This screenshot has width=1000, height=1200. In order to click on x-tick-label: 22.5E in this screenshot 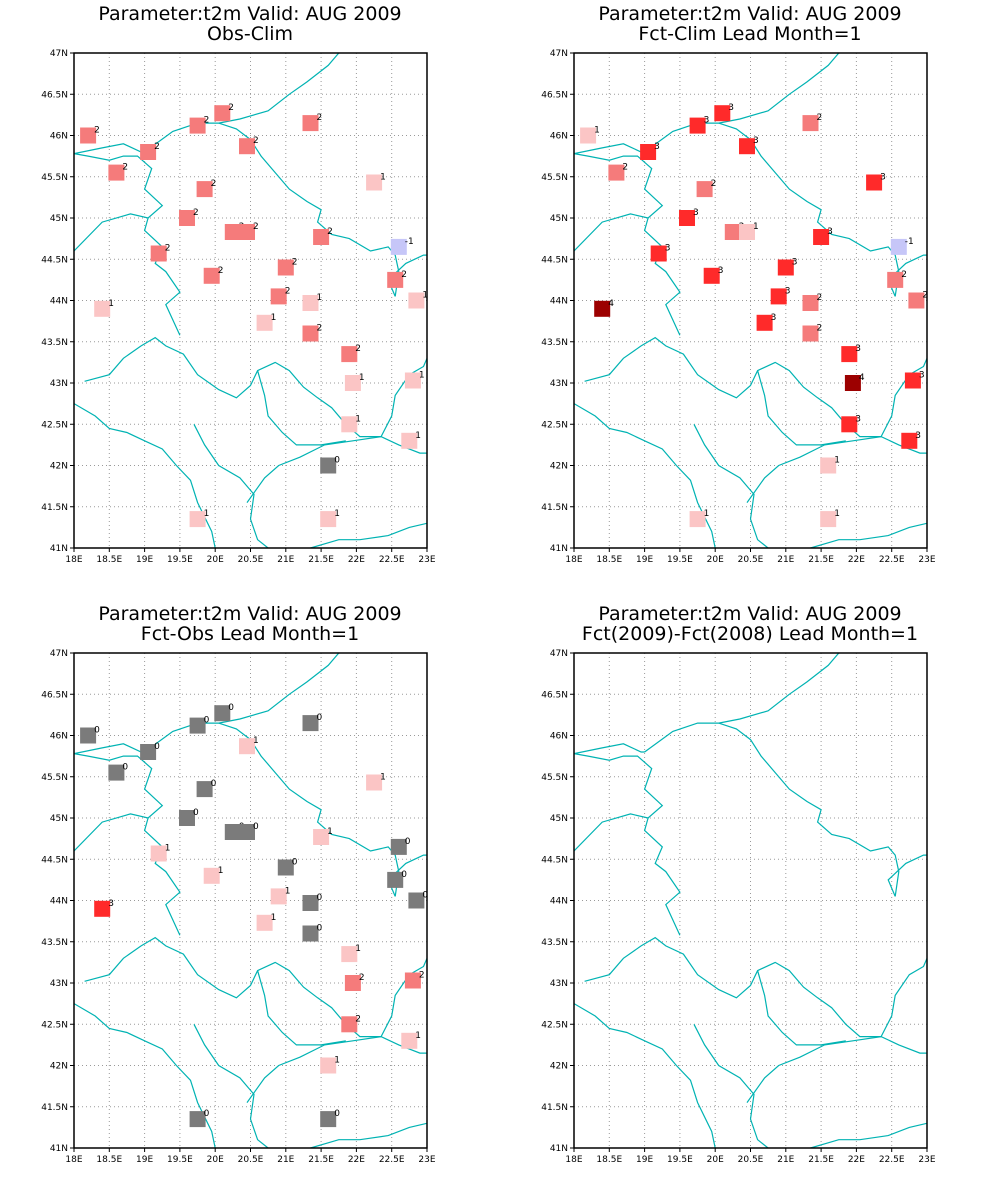, I will do `click(392, 560)`.